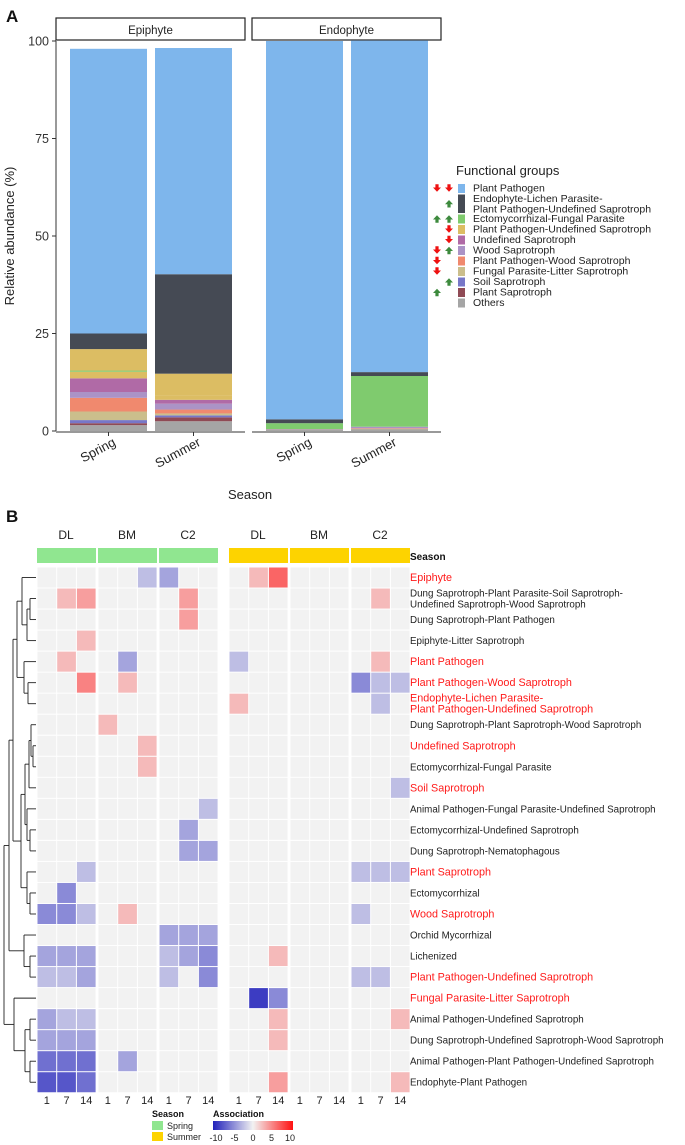  Describe the element at coordinates (253, 1125) in the screenshot. I see `association-colorbar` at that location.